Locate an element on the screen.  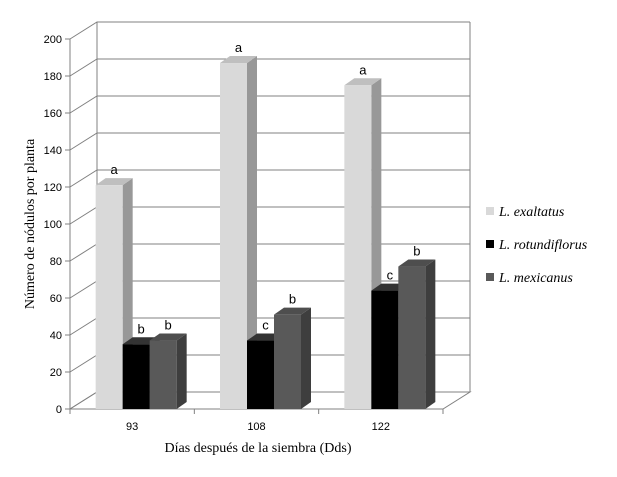
legend-label: L. rotundiflorus is located at coordinates (543, 245).